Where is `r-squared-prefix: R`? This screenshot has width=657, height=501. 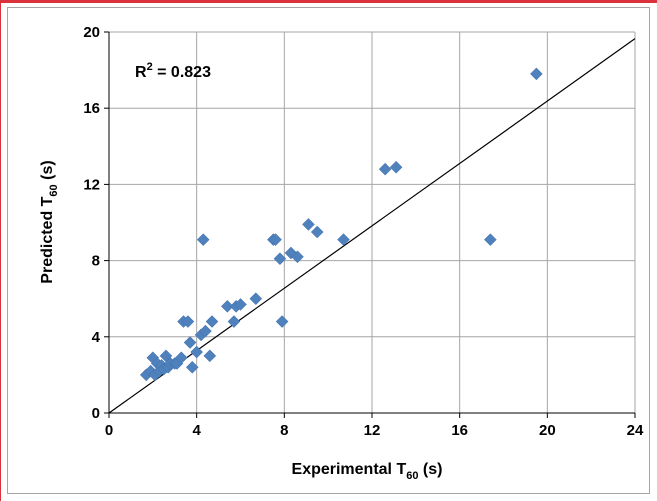
r-squared-prefix: R is located at coordinates (141, 72).